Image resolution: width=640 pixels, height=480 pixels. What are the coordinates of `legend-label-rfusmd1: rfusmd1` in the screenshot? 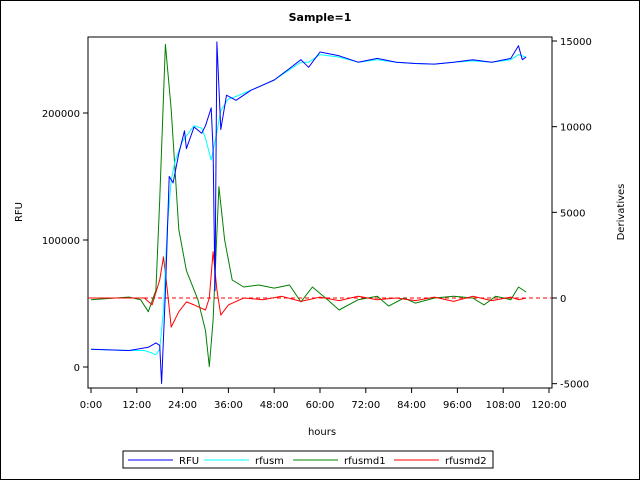 It's located at (365, 461).